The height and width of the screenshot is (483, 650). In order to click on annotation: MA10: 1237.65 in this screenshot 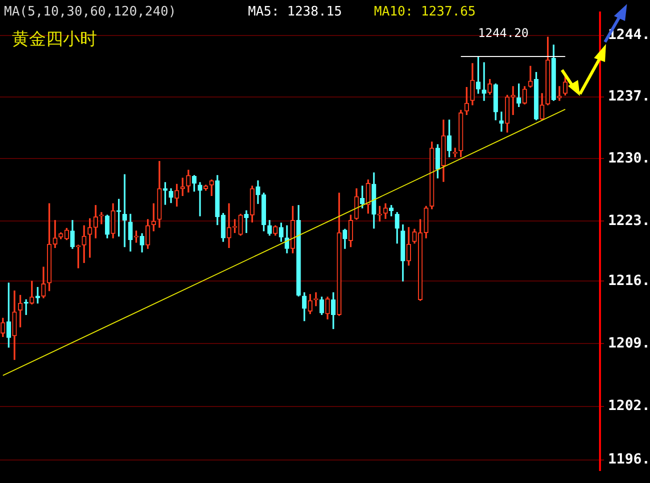, I will do `click(425, 12)`.